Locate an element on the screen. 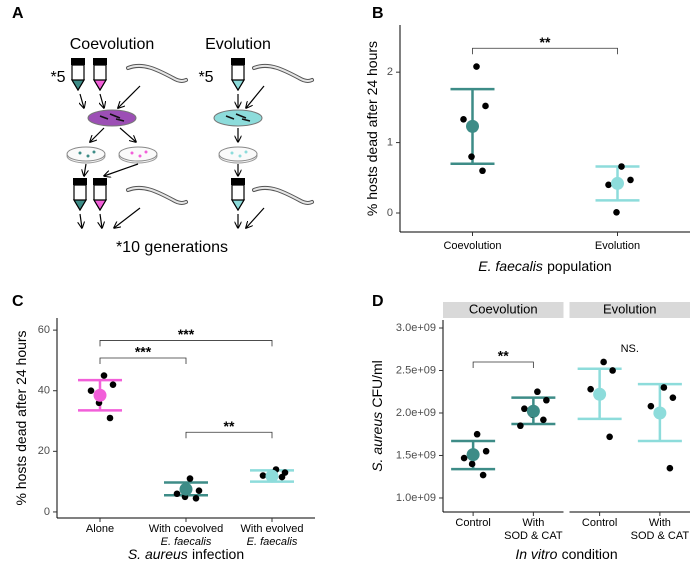  y-tick-label: 1.0e+09 is located at coordinates (416, 498).